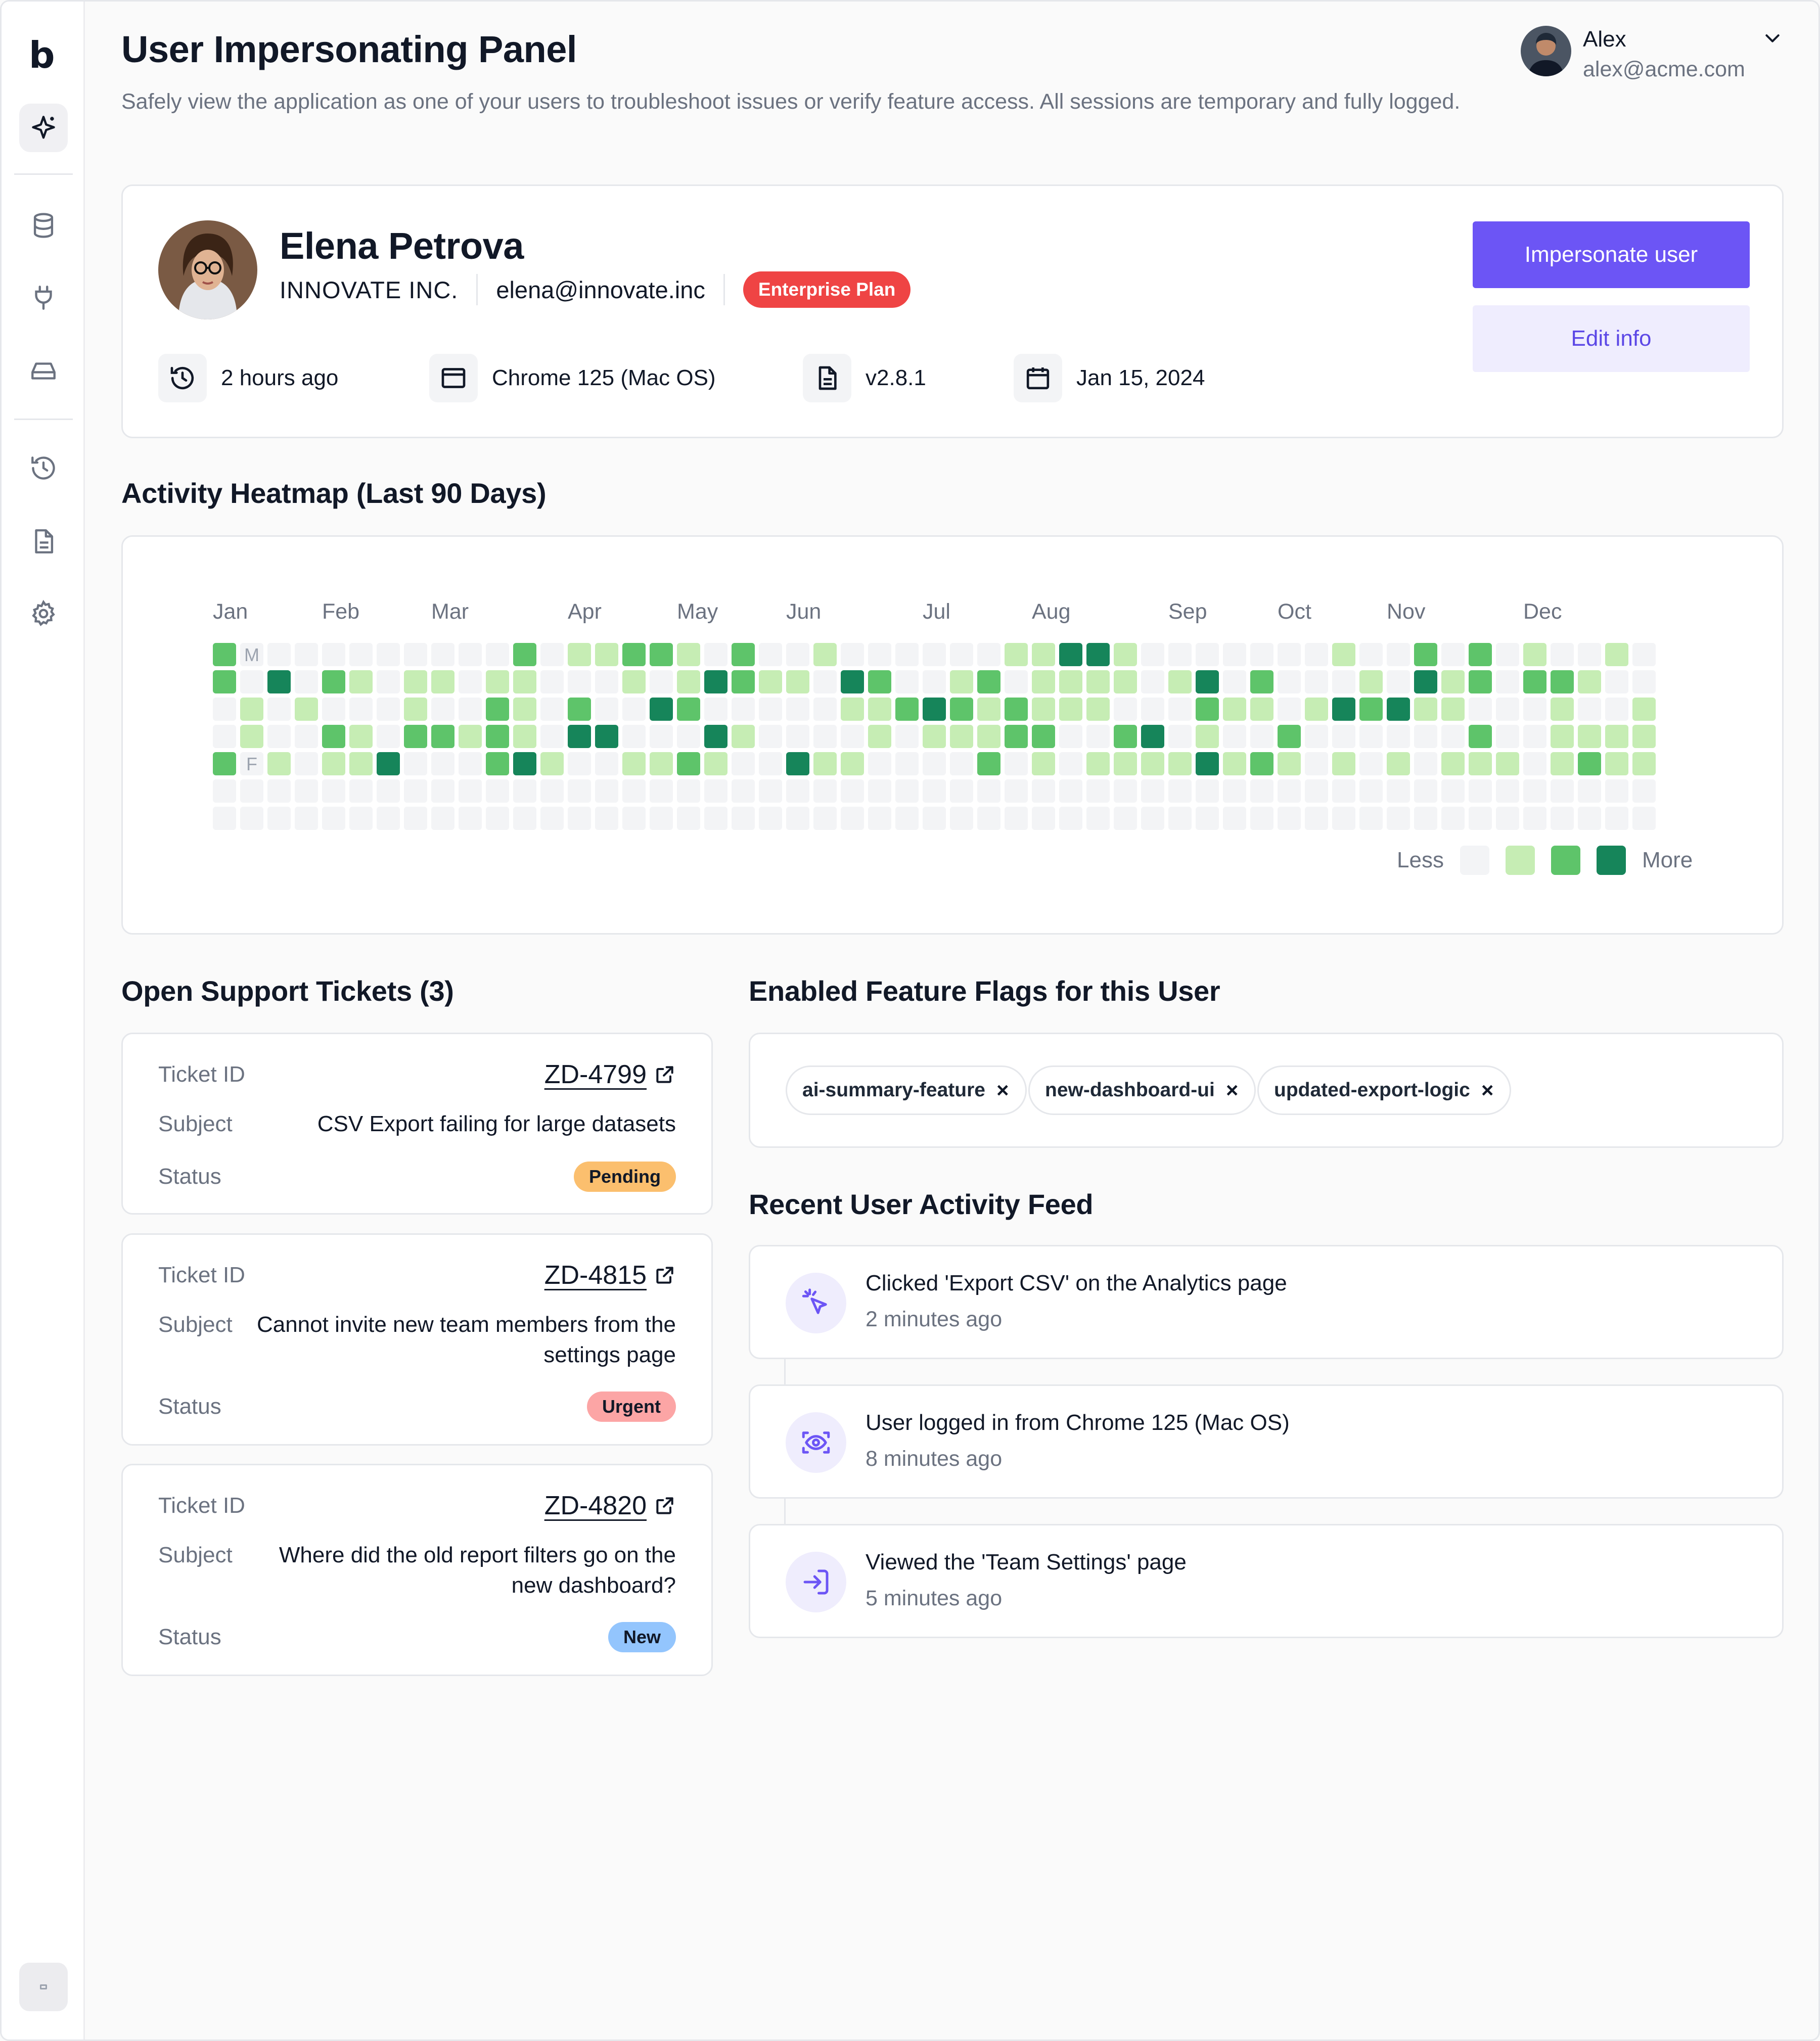 The image size is (1820, 2041). I want to click on collapse-sidebar-button, so click(43, 1987).